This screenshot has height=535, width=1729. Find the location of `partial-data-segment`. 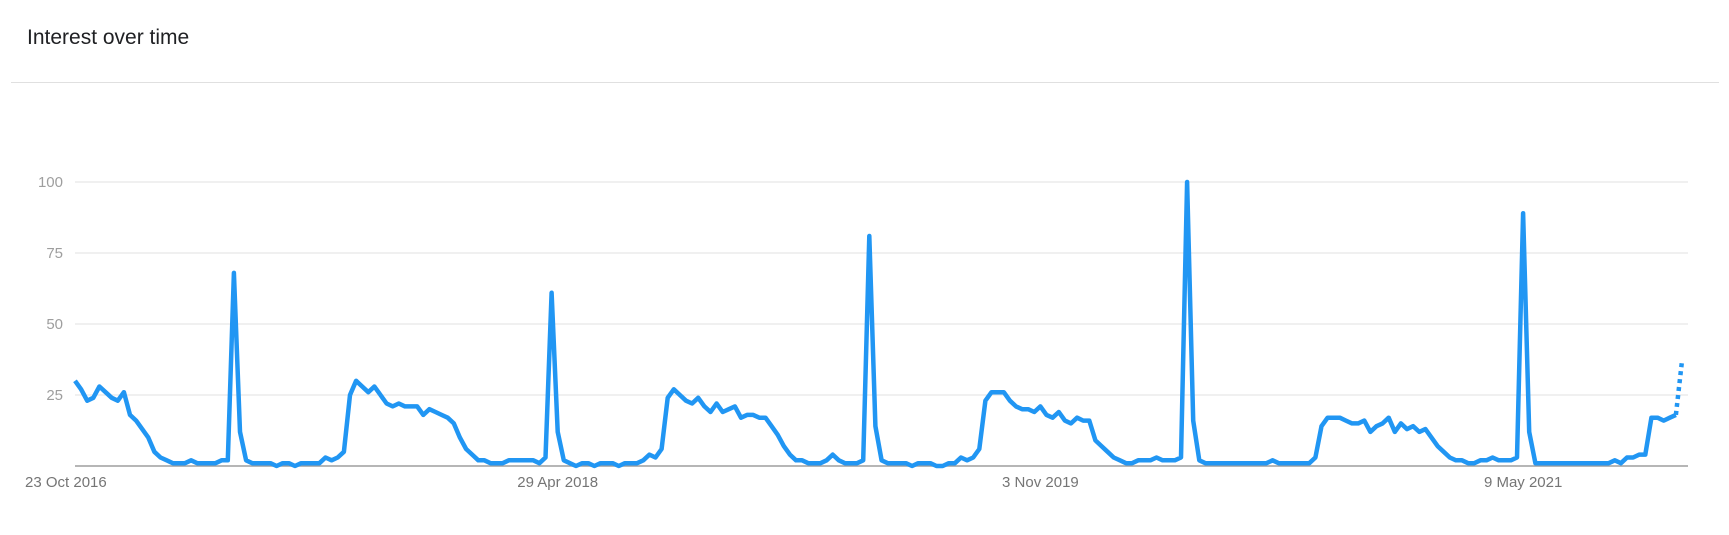

partial-data-segment is located at coordinates (1679, 388).